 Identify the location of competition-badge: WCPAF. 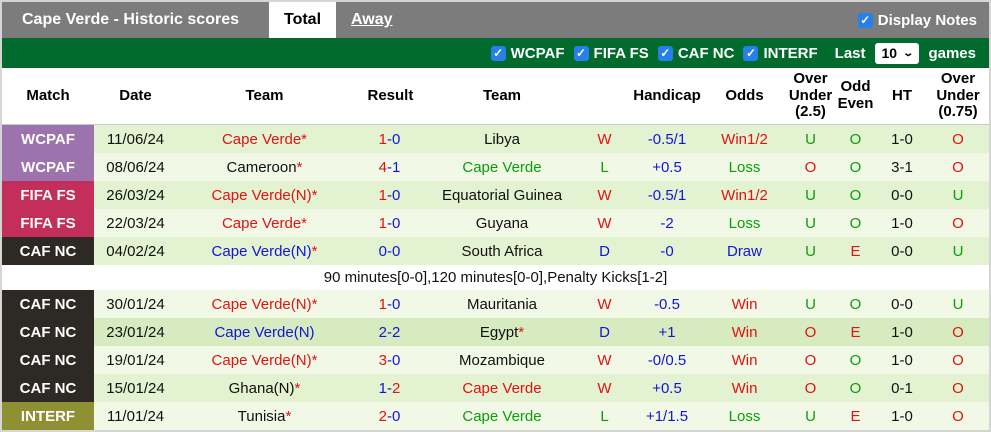
(48, 139).